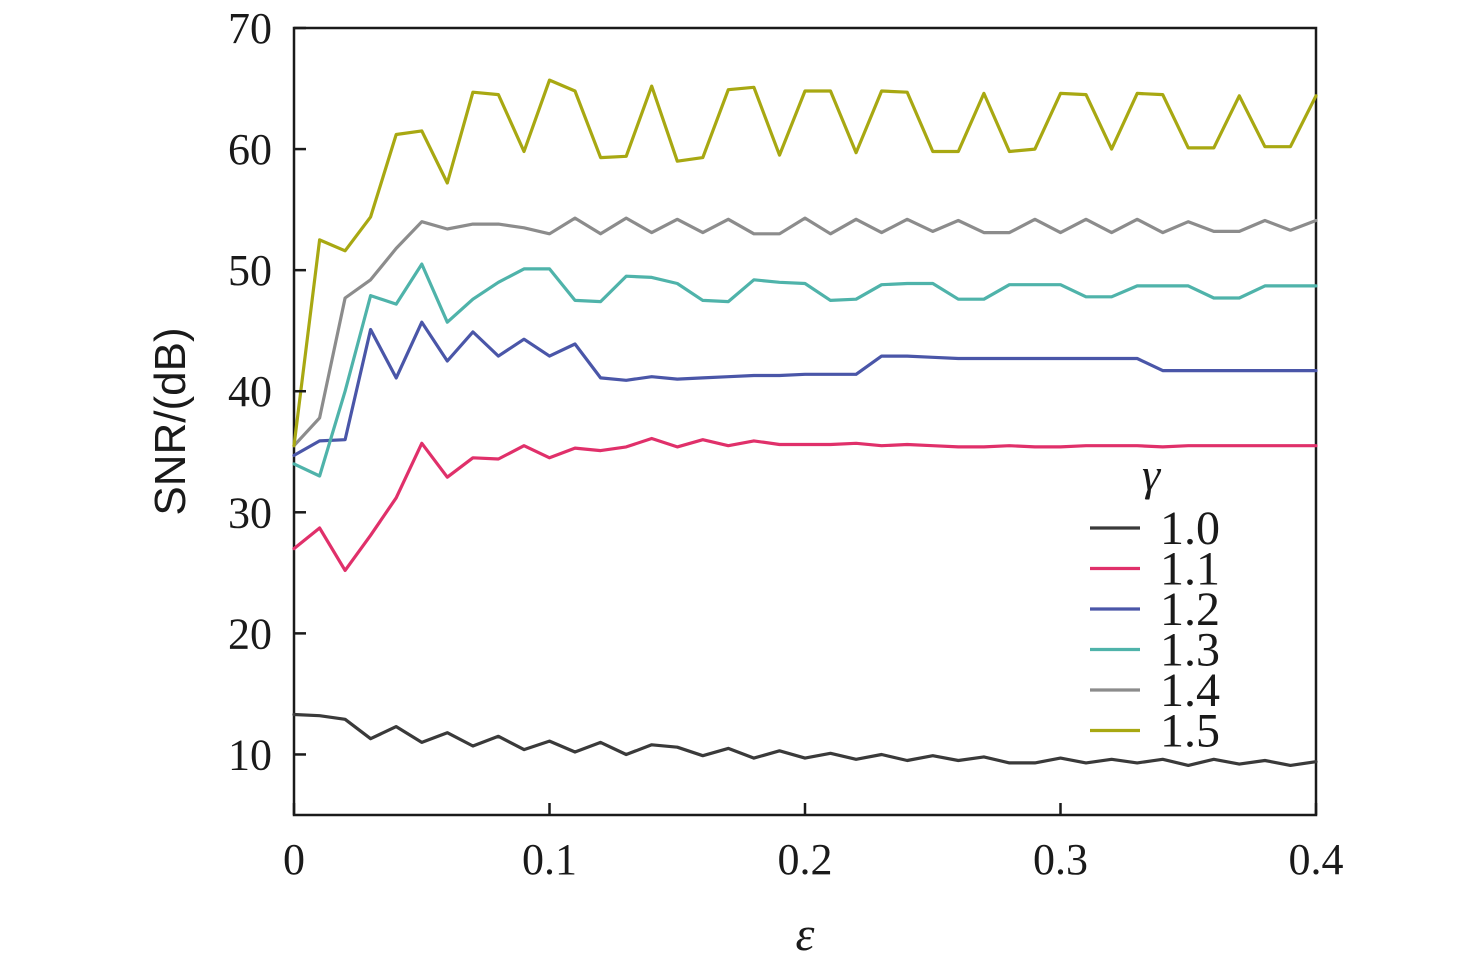 The height and width of the screenshot is (970, 1476). I want to click on y-tick-label: 50, so click(250, 270).